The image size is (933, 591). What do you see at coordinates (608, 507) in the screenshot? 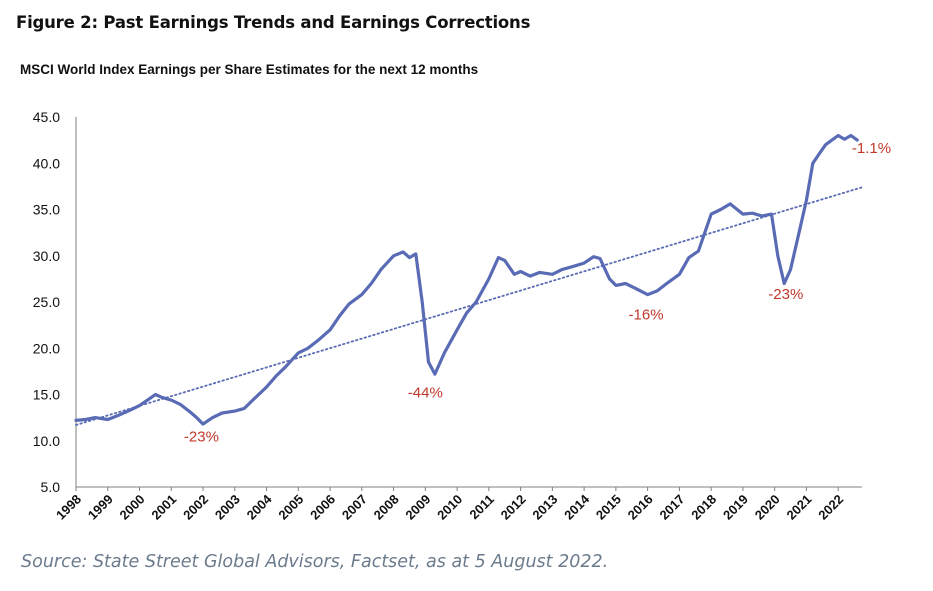
I see `x-tick-label: 2015` at bounding box center [608, 507].